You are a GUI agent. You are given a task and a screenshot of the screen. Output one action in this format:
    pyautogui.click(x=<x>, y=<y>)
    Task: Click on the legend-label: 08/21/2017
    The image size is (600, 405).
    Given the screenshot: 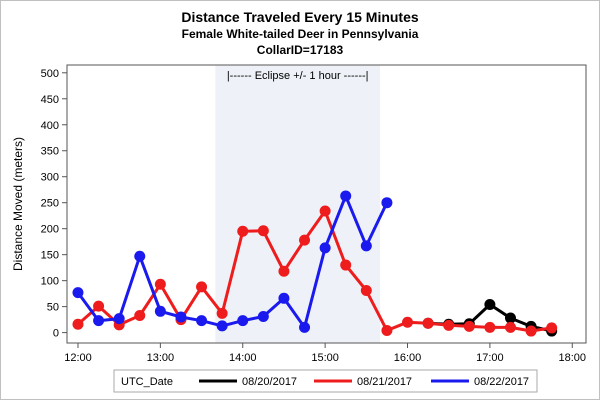 What is the action you would take?
    pyautogui.click(x=384, y=382)
    